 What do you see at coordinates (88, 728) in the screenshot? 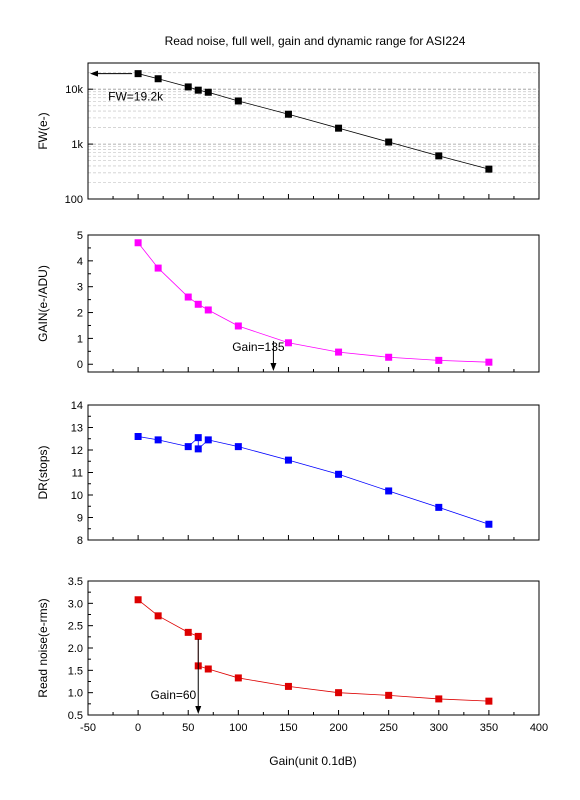
I see `x-tick-label: -50` at bounding box center [88, 728].